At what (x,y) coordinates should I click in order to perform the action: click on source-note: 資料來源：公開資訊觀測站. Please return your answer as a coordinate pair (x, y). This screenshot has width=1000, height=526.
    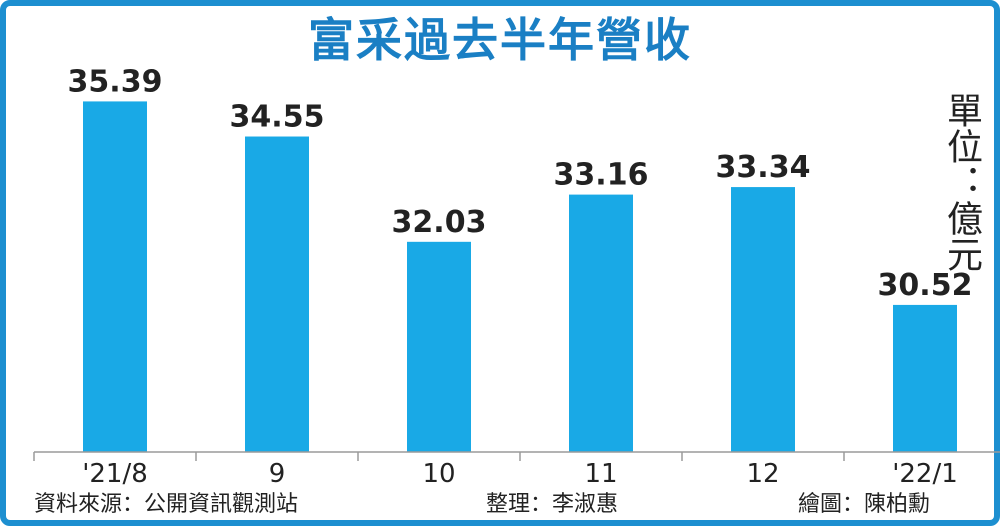
    Looking at the image, I should click on (166, 504).